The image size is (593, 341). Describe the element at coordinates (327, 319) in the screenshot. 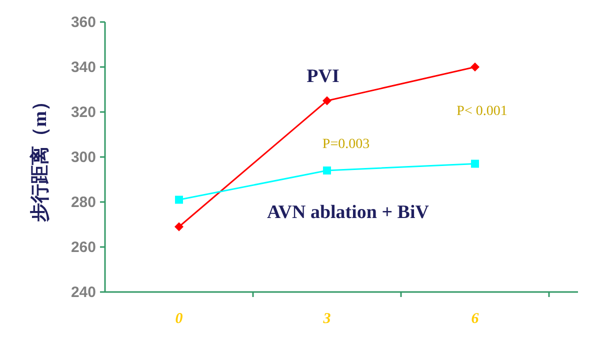

I see `x-tick-label: 3` at that location.